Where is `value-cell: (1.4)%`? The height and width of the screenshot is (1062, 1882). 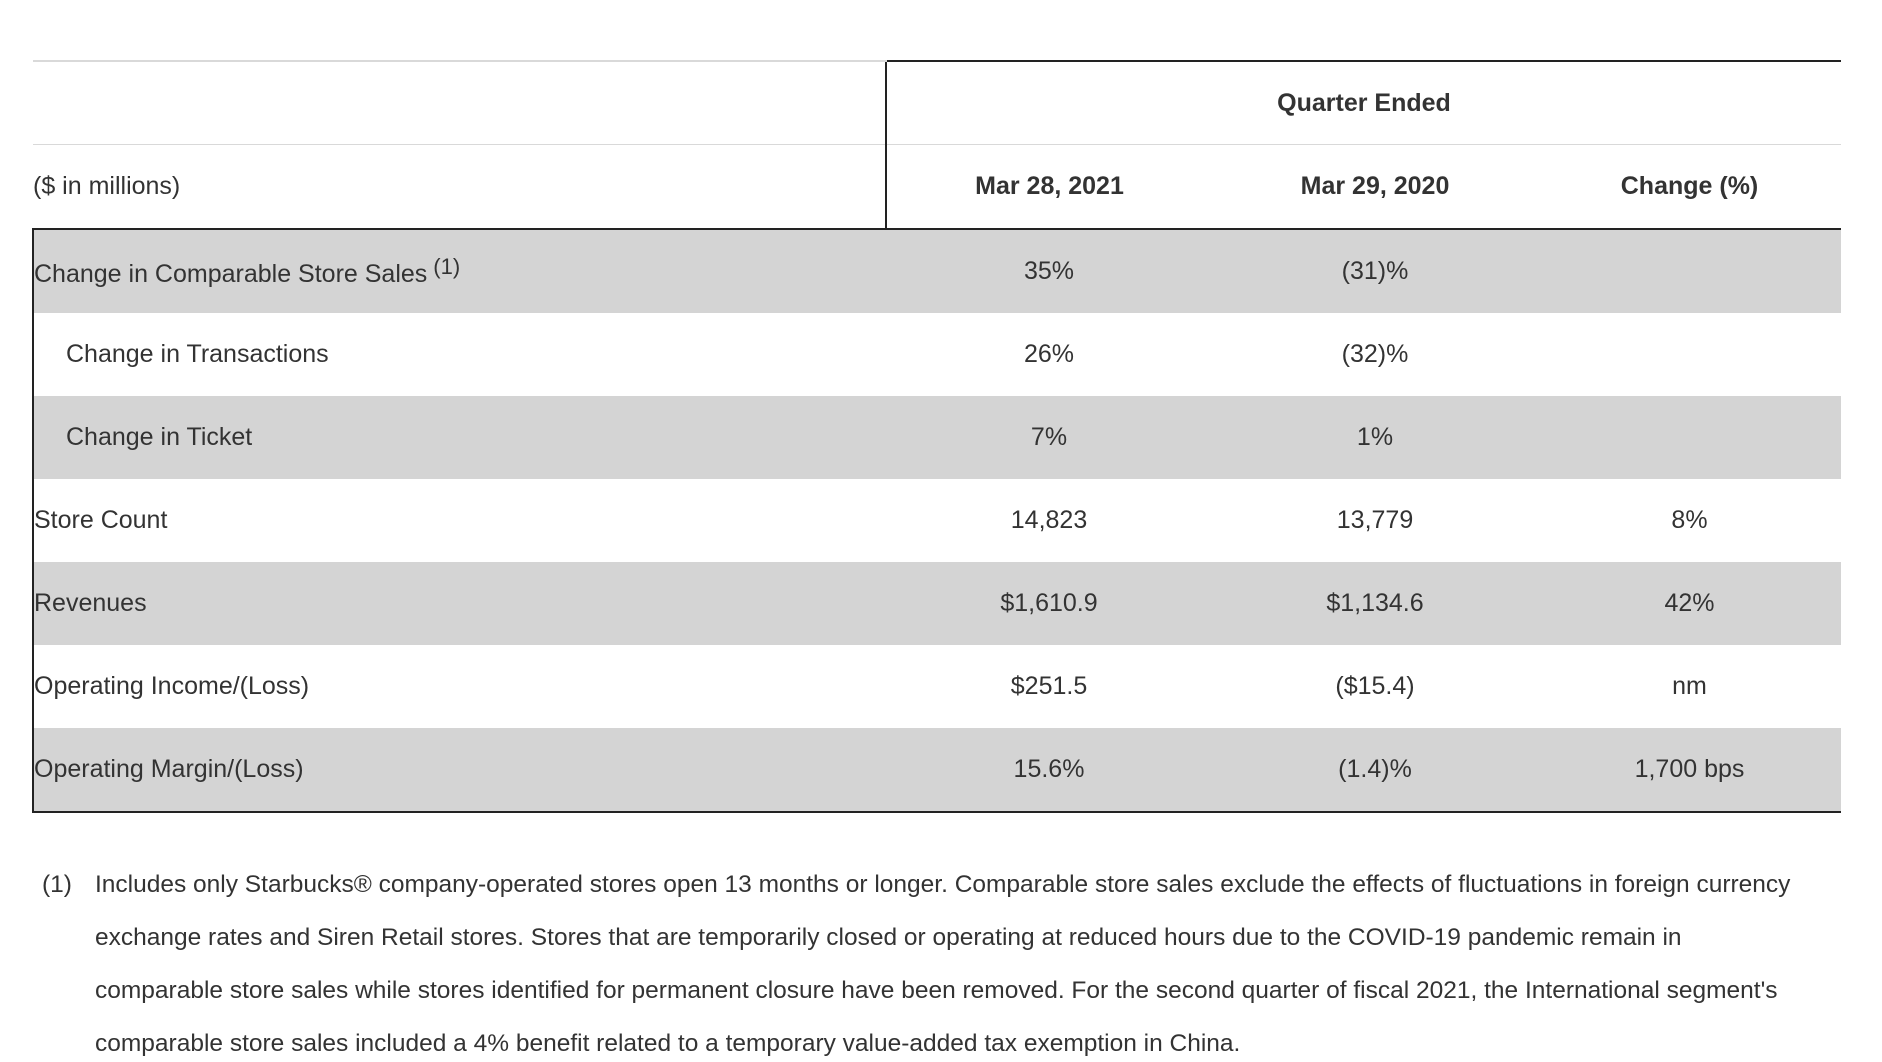
value-cell: (1.4)% is located at coordinates (1375, 770).